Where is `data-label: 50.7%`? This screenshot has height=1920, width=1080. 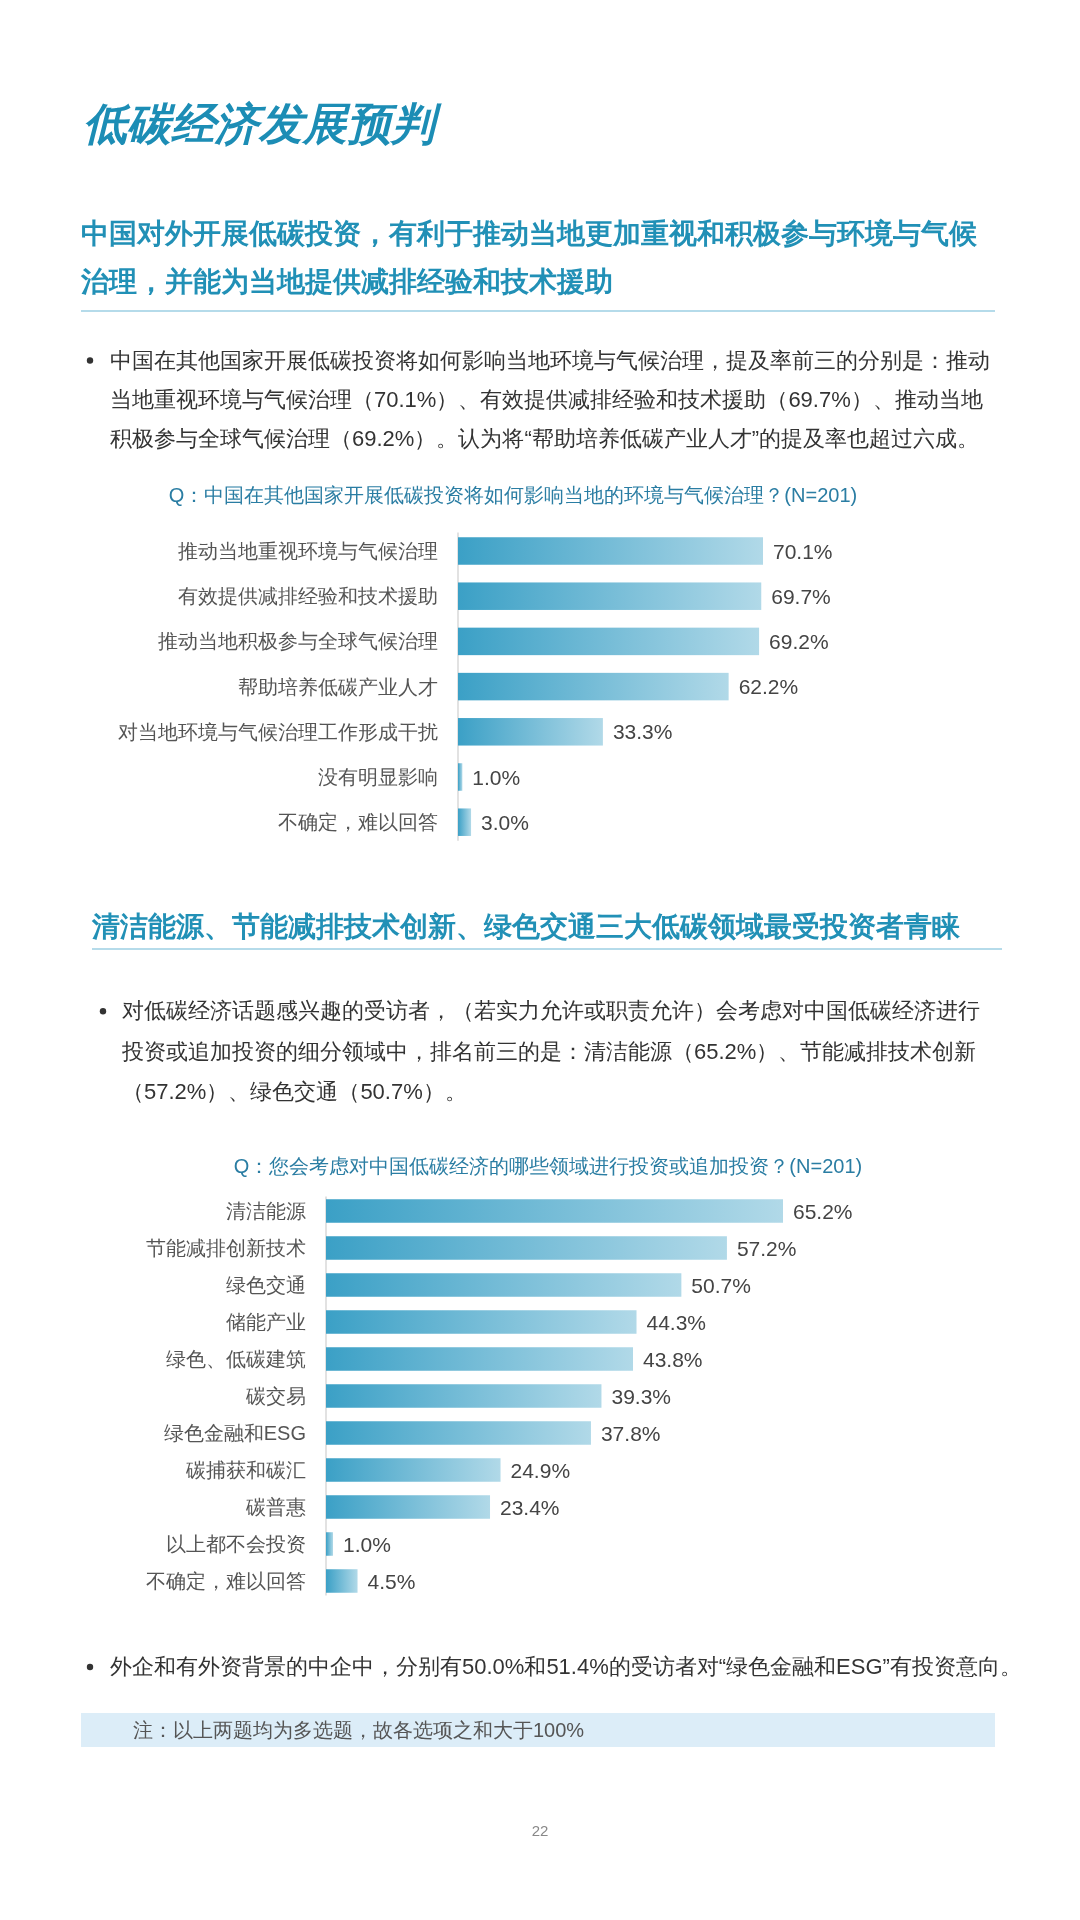
data-label: 50.7% is located at coordinates (721, 1285).